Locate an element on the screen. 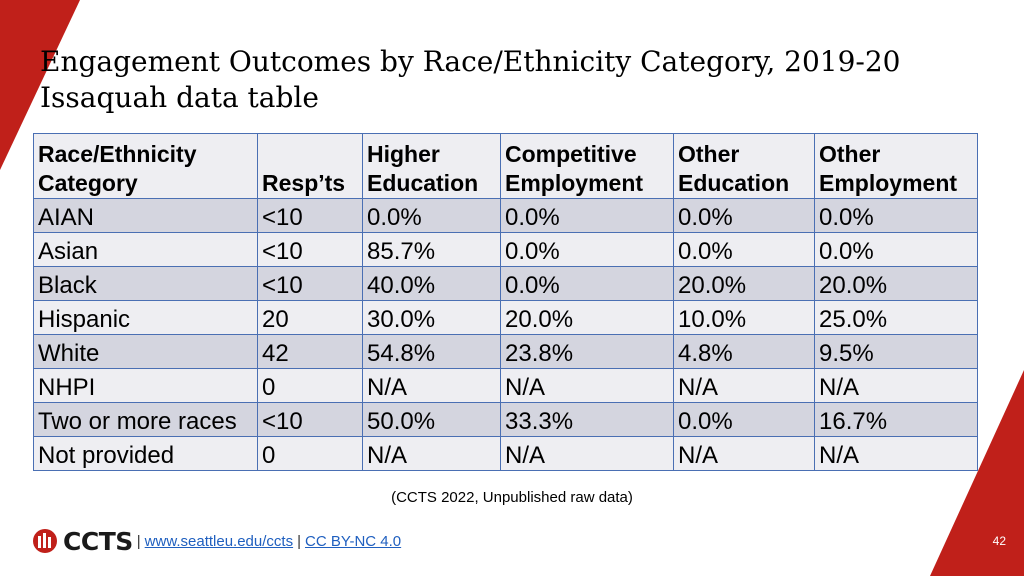  header-other-education: Other Education is located at coordinates (744, 166).